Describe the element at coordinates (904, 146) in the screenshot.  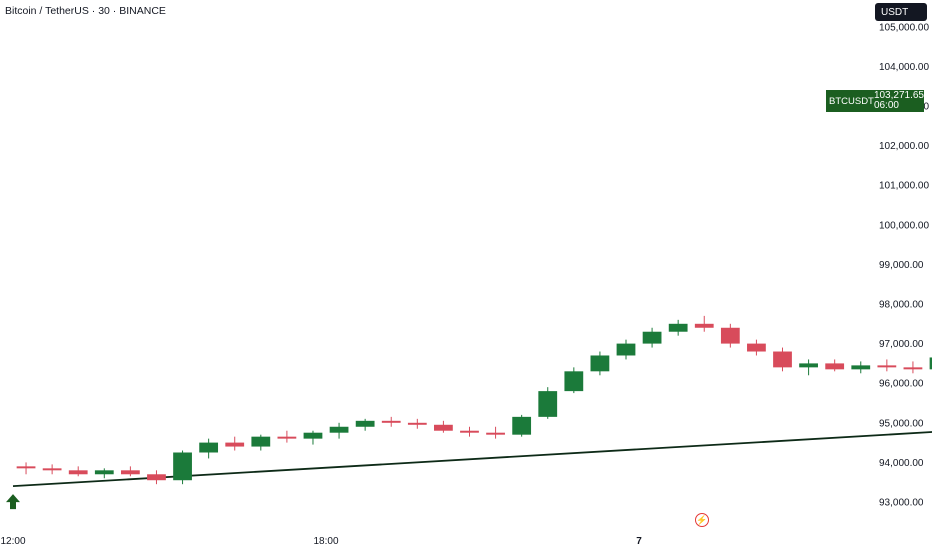
I see `y-tick-label: 102,000.00` at that location.